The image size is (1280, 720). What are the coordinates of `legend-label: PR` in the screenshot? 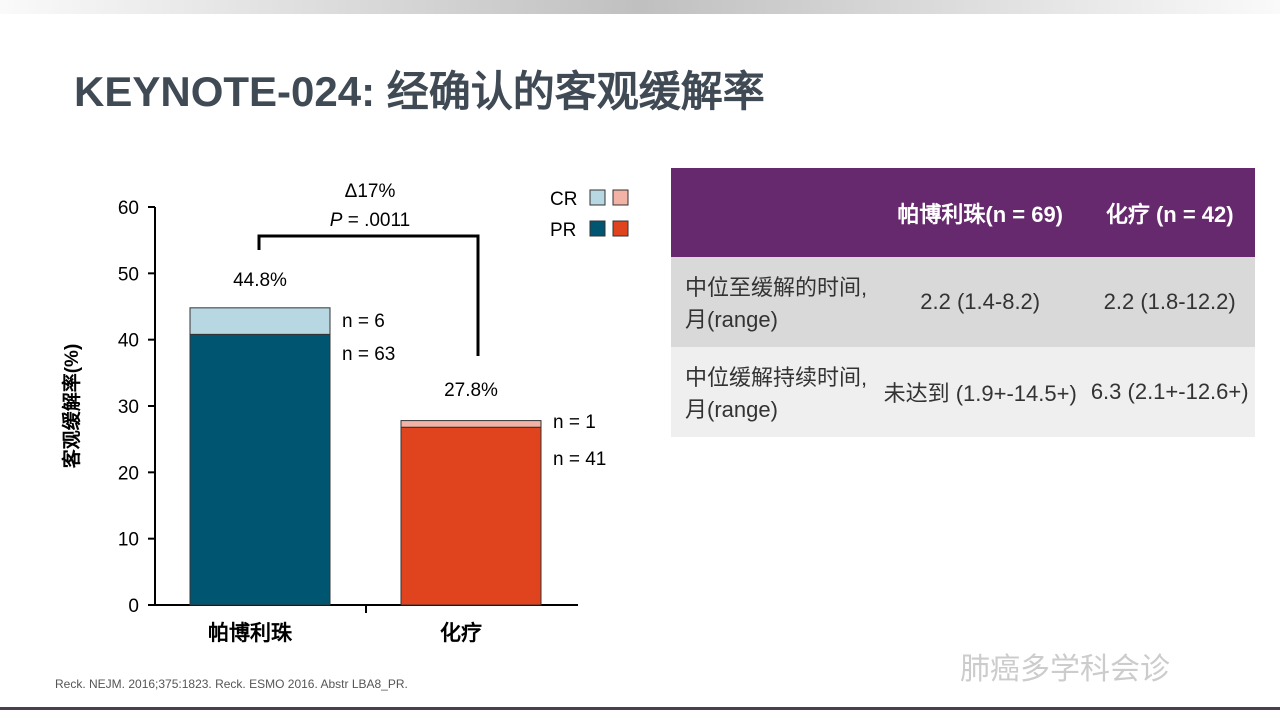 It's located at (563, 230).